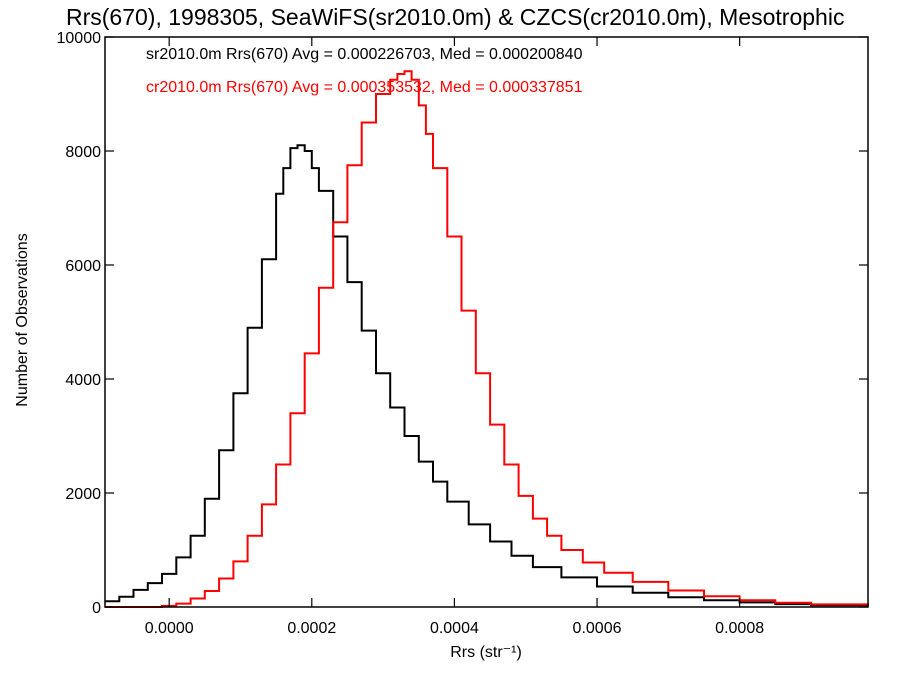 This screenshot has width=900, height=675. Describe the element at coordinates (83, 494) in the screenshot. I see `y-tick-label: 2000` at that location.